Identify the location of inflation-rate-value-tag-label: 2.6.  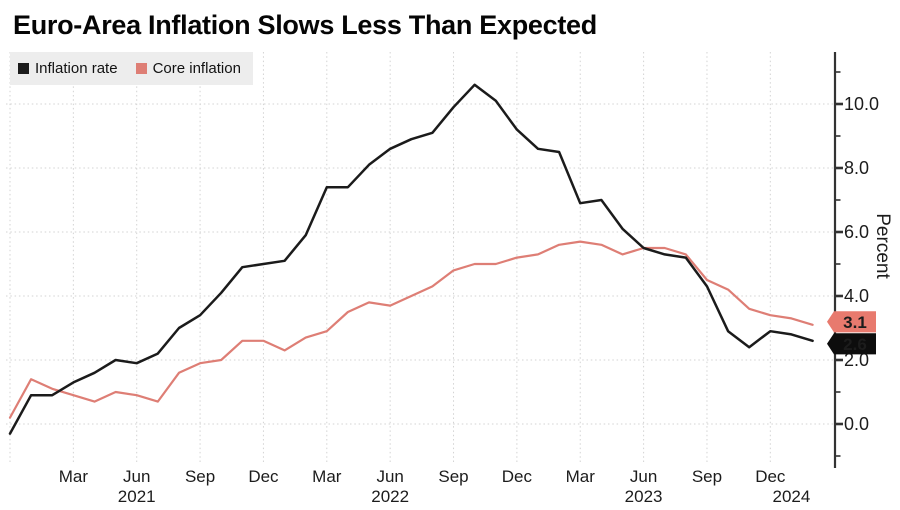
(855, 344).